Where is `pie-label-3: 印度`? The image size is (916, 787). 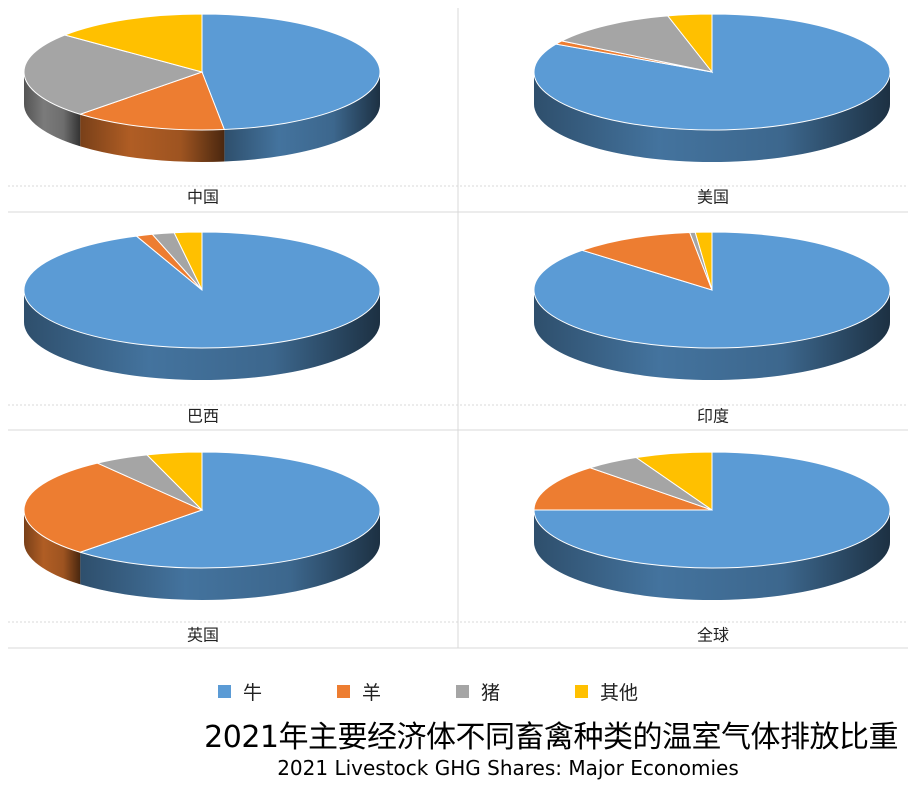
pie-label-3: 印度 is located at coordinates (713, 416).